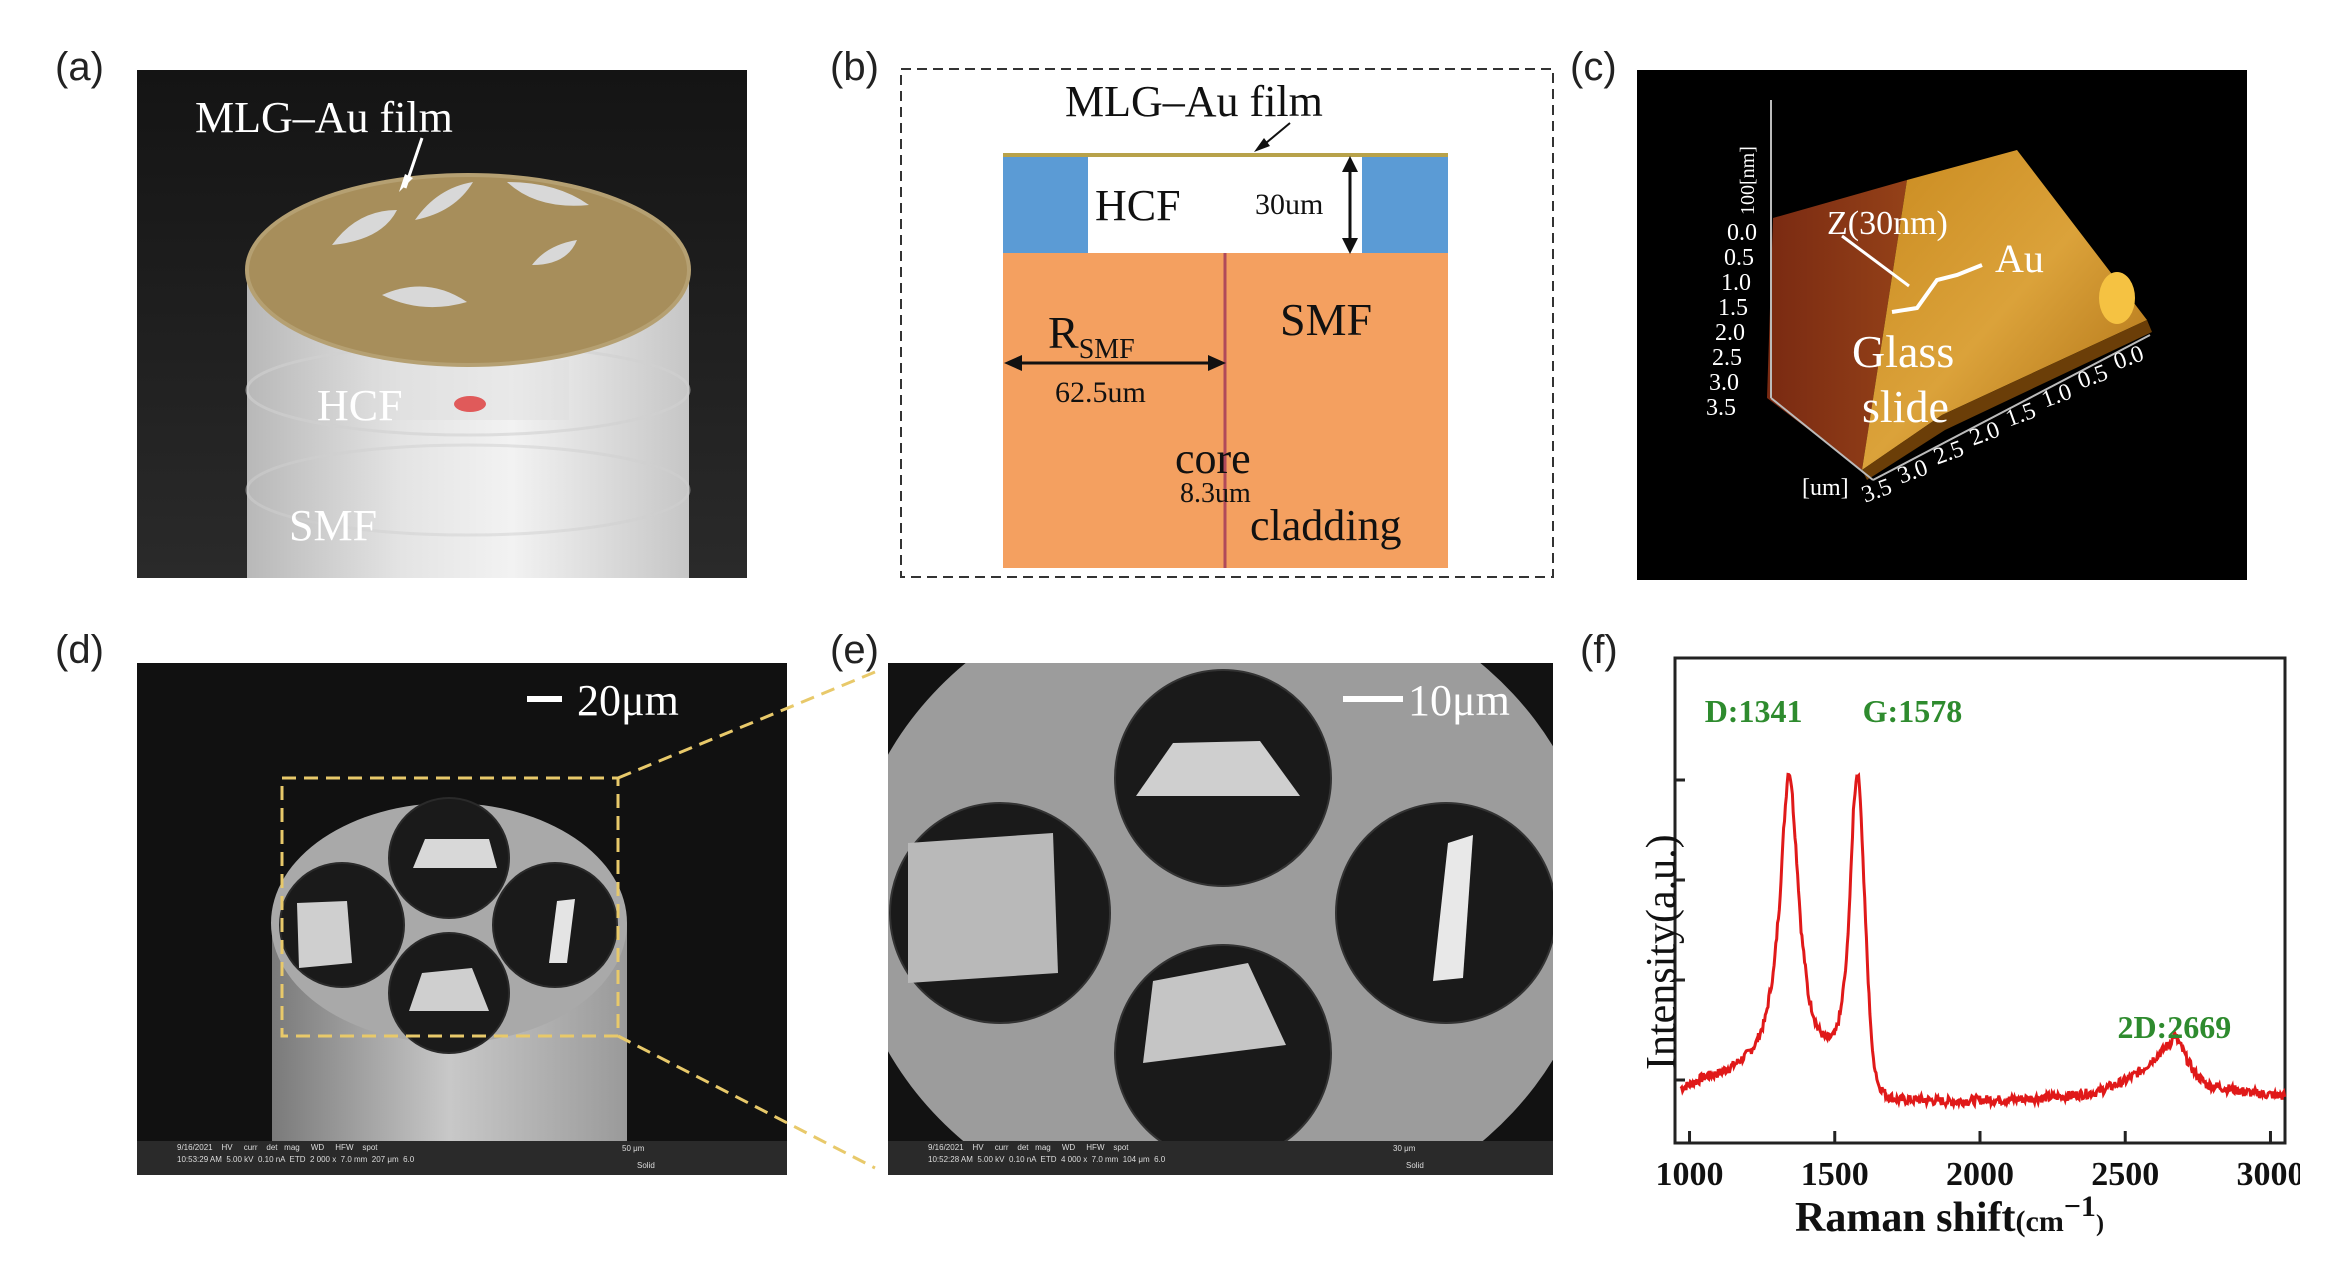  What do you see at coordinates (854, 67) in the screenshot?
I see `panel-label-b: (b)` at bounding box center [854, 67].